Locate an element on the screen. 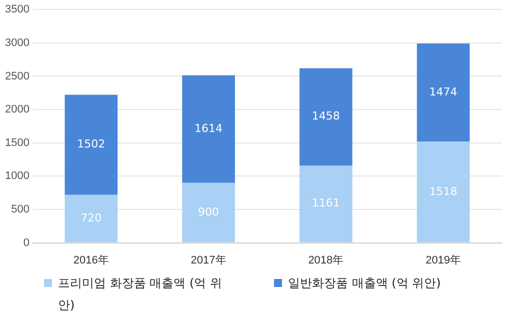  y-tick-label: 3500 is located at coordinates (17, 10).